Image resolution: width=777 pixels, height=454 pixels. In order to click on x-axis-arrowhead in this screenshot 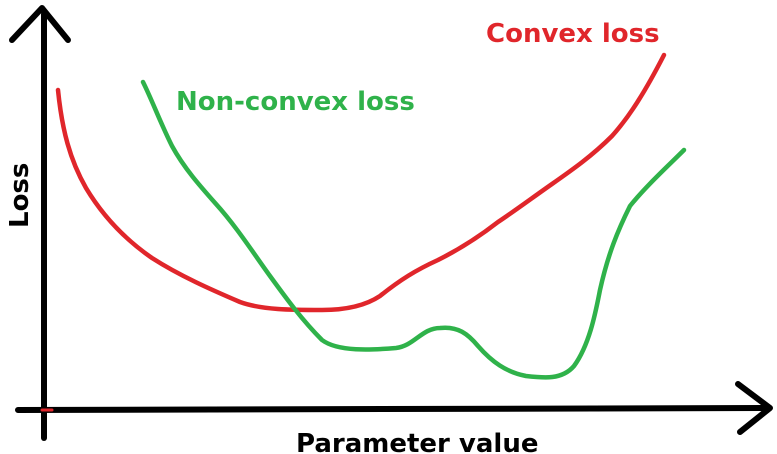, I will do `click(754, 408)`.